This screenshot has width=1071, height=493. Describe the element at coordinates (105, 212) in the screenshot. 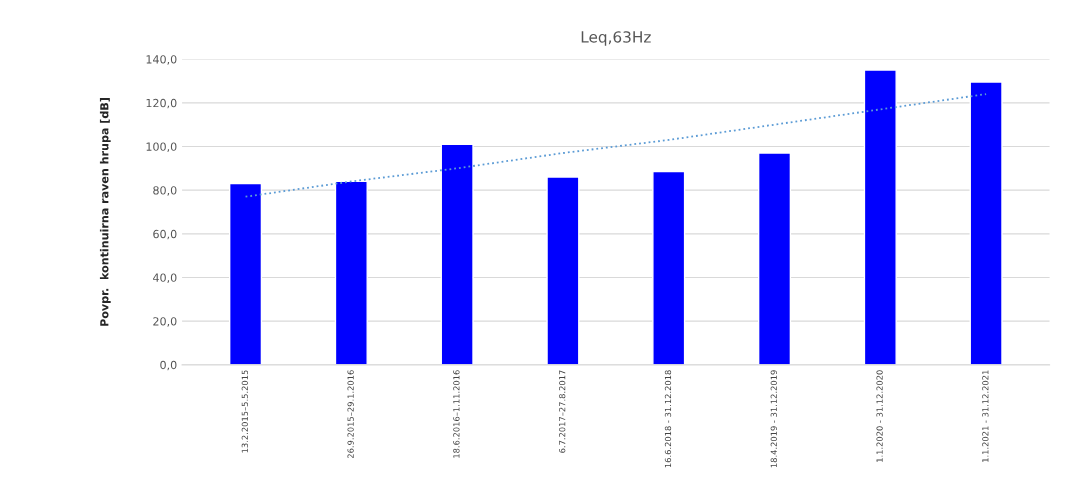

I see `y-axis-title: Povpr. kontinuirna raven hrupa [dB]` at that location.